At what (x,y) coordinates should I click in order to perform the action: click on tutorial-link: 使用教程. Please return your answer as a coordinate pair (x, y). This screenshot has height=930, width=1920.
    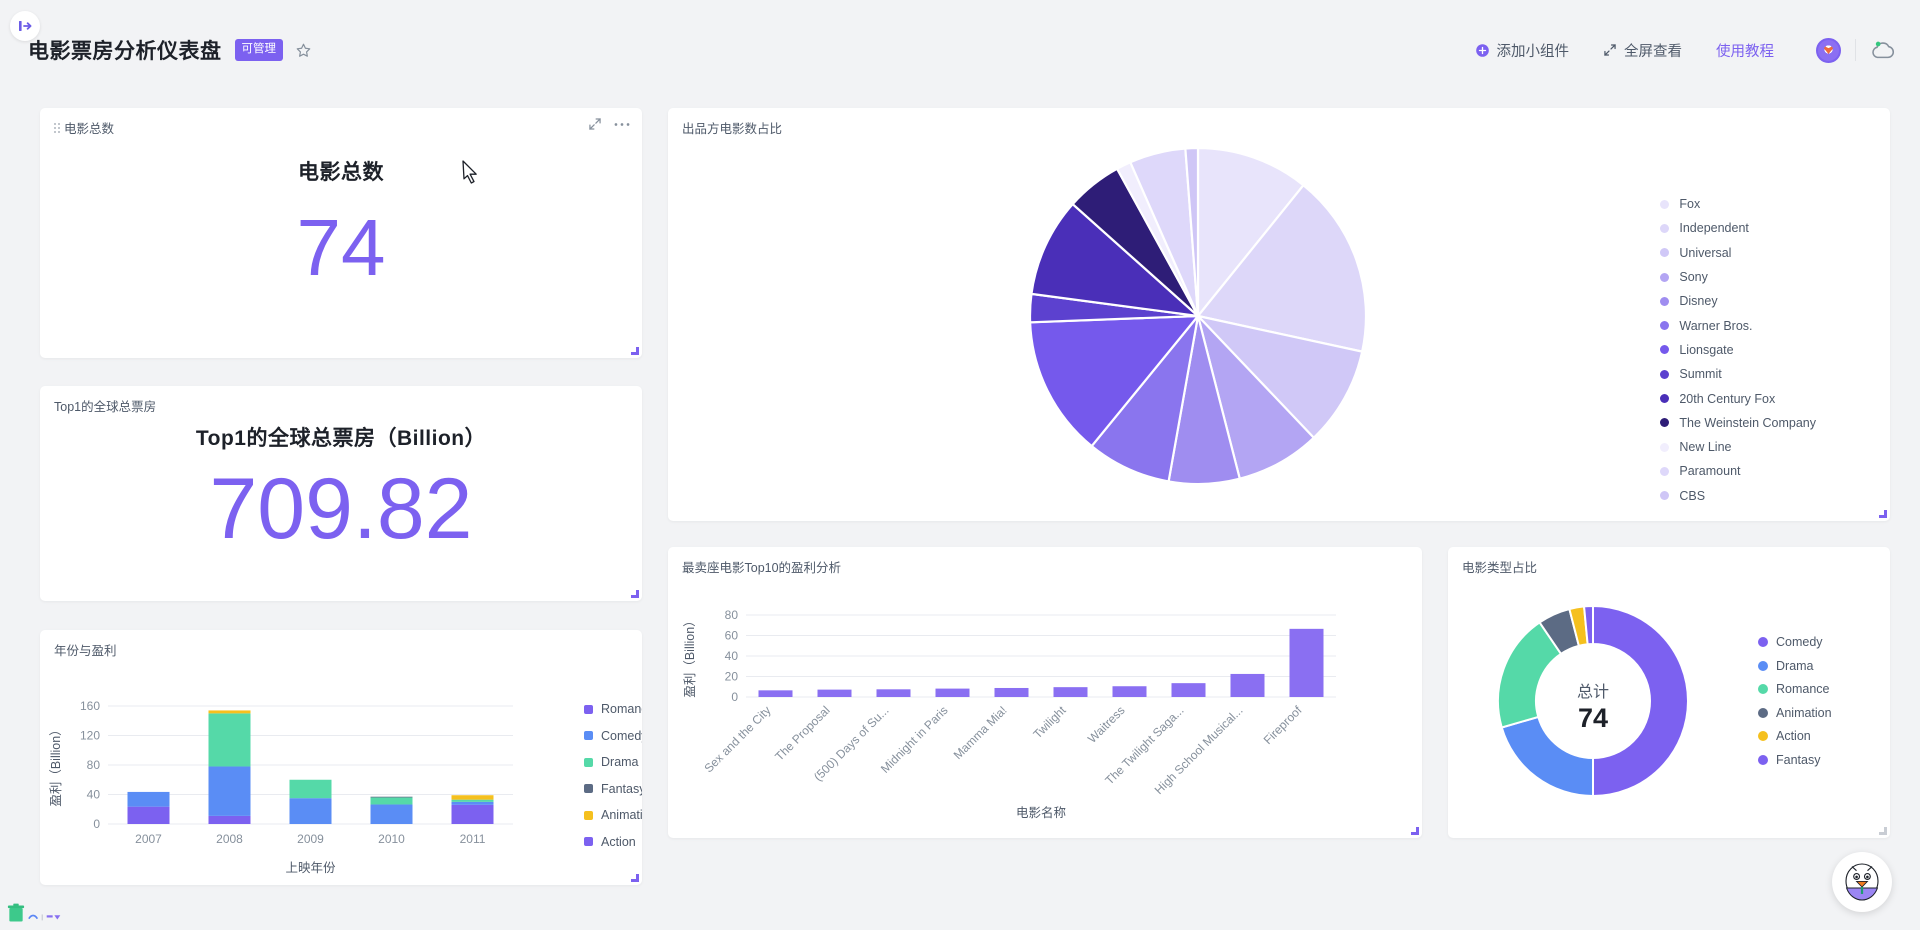
    Looking at the image, I should click on (1745, 50).